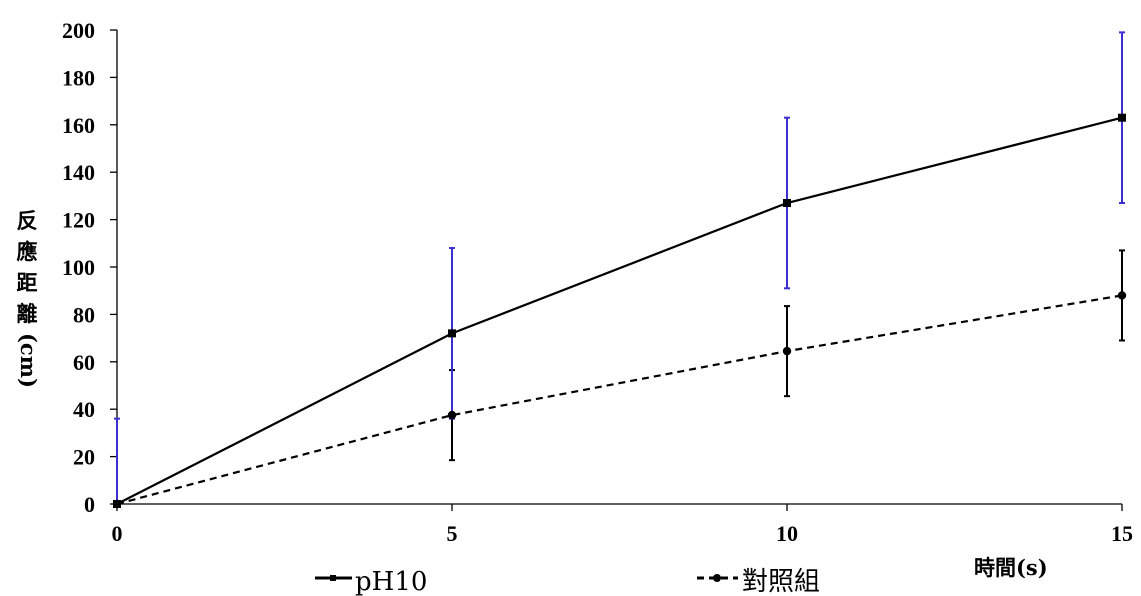  What do you see at coordinates (27, 220) in the screenshot?
I see `y-axis-label-char: 反` at bounding box center [27, 220].